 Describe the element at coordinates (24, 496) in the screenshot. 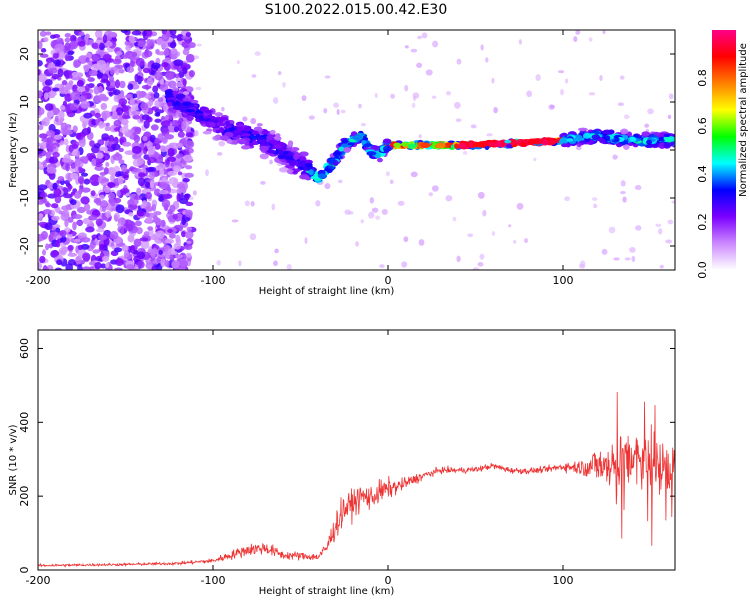

I see `snr-y-tick-label: 200` at that location.